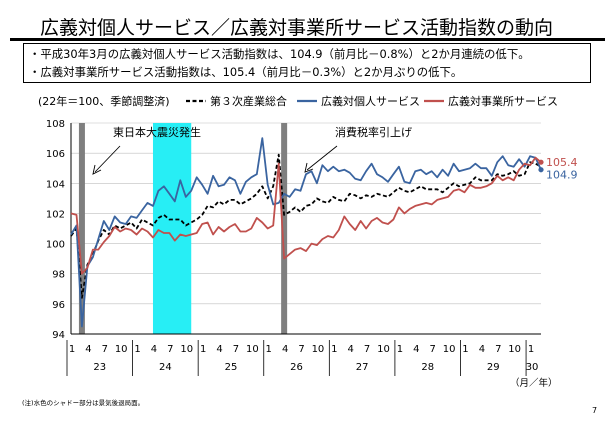 This screenshot has height=426, width=615. I want to click on recession-shade, so click(172, 228).